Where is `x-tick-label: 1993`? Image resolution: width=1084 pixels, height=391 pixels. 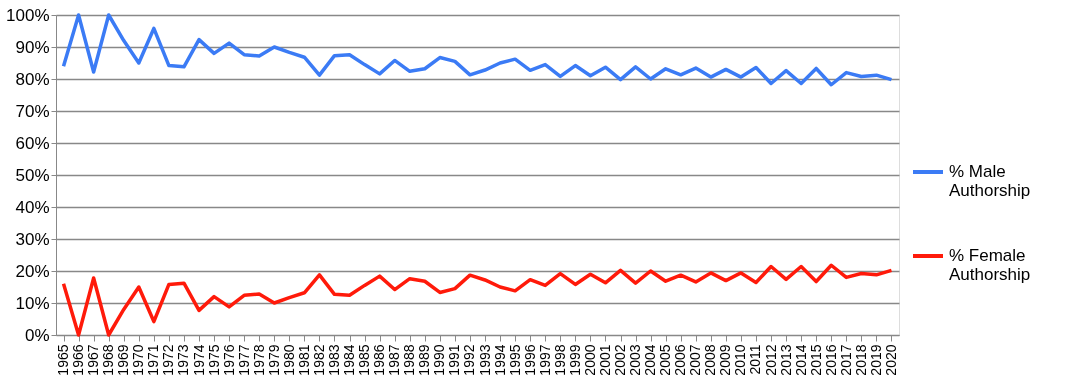 x-tick-label: 1993 is located at coordinates (484, 360).